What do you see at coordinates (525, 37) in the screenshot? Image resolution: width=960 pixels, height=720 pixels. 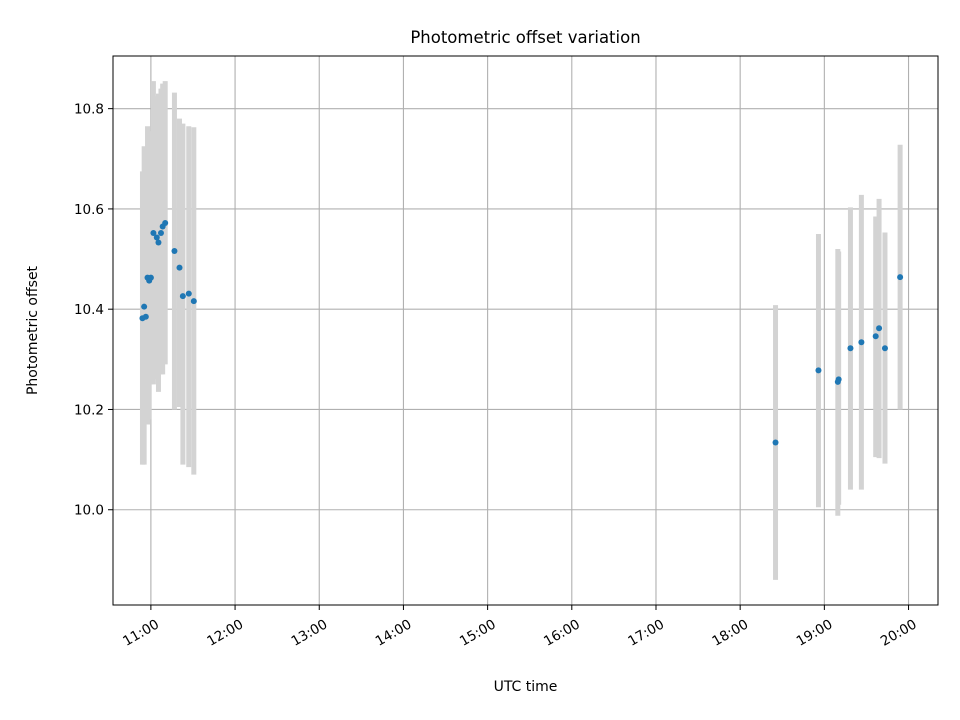 I see `chart-title: Photometric offset variation` at bounding box center [525, 37].